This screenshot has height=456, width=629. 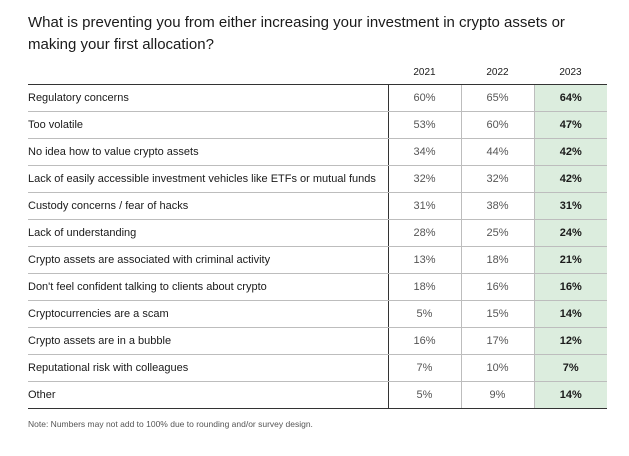 What do you see at coordinates (497, 233) in the screenshot?
I see `value-cell-2022: 25%` at bounding box center [497, 233].